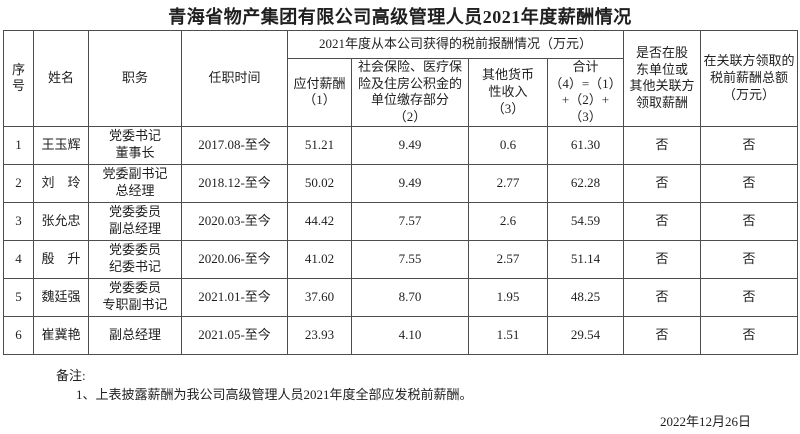  I want to click on cell-payable: 44.42, so click(319, 221).